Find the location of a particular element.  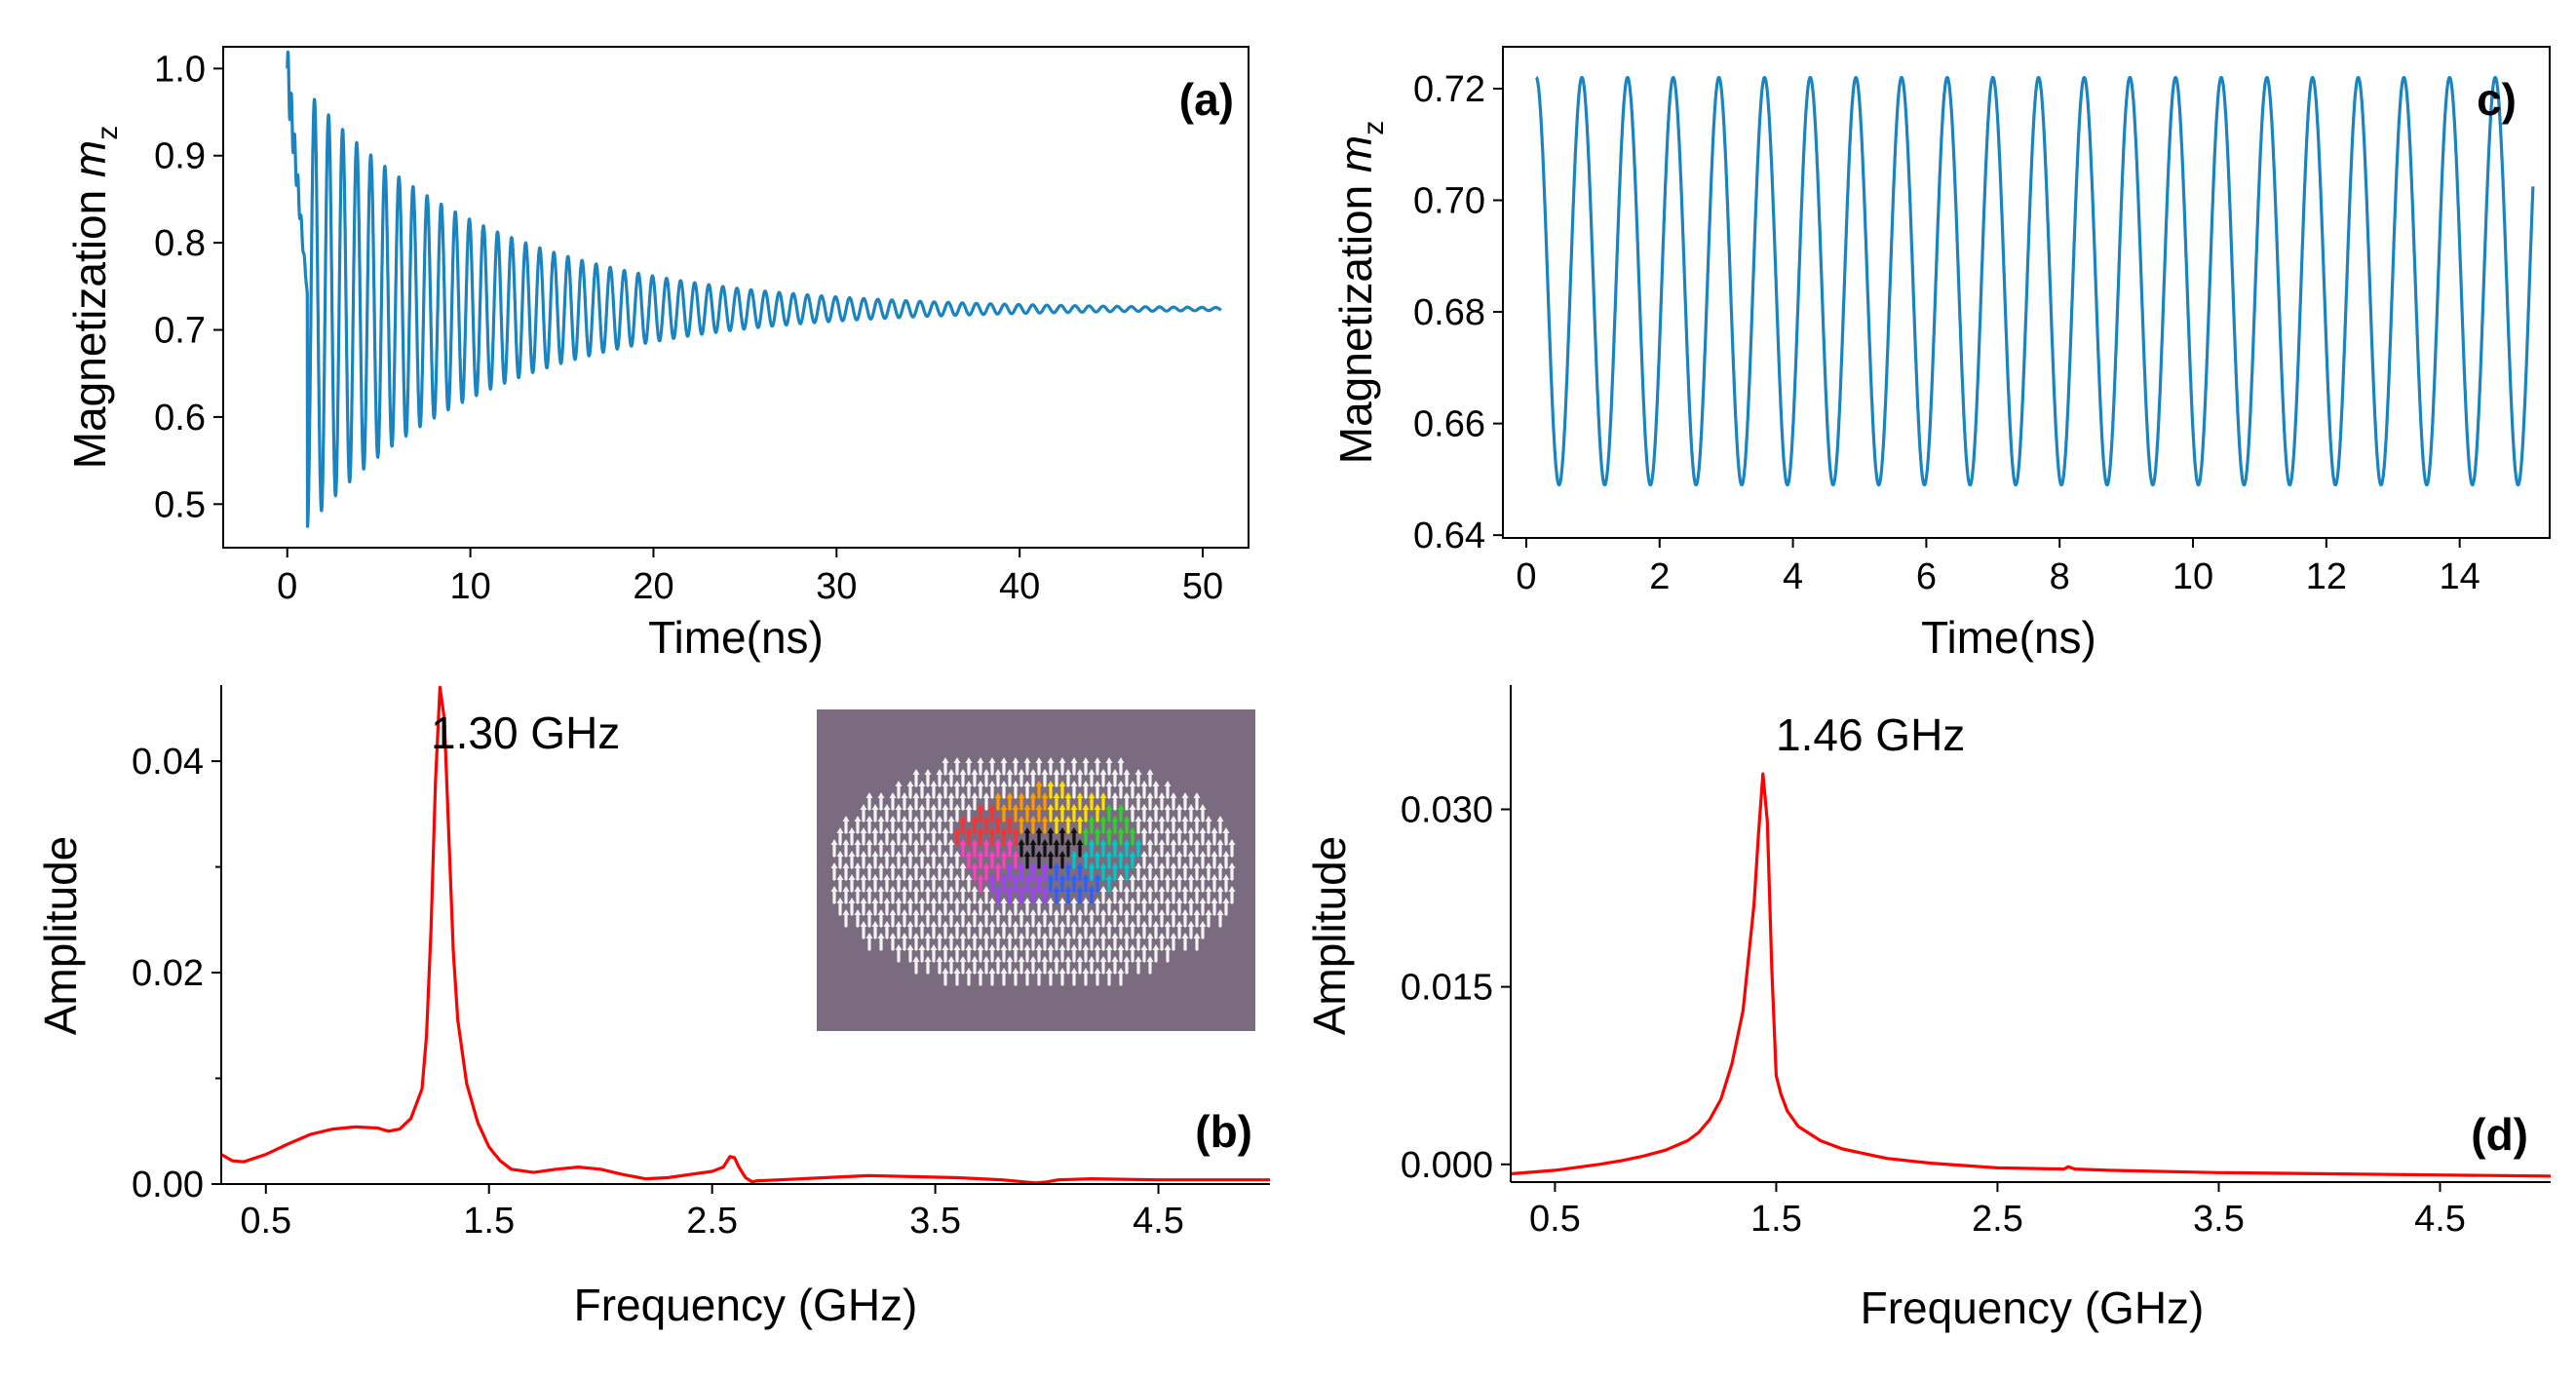

b-tick-labels: 0.5 1.5 2.5 3.5 4.5 0.00 0.02 0.04 is located at coordinates (658, 992).